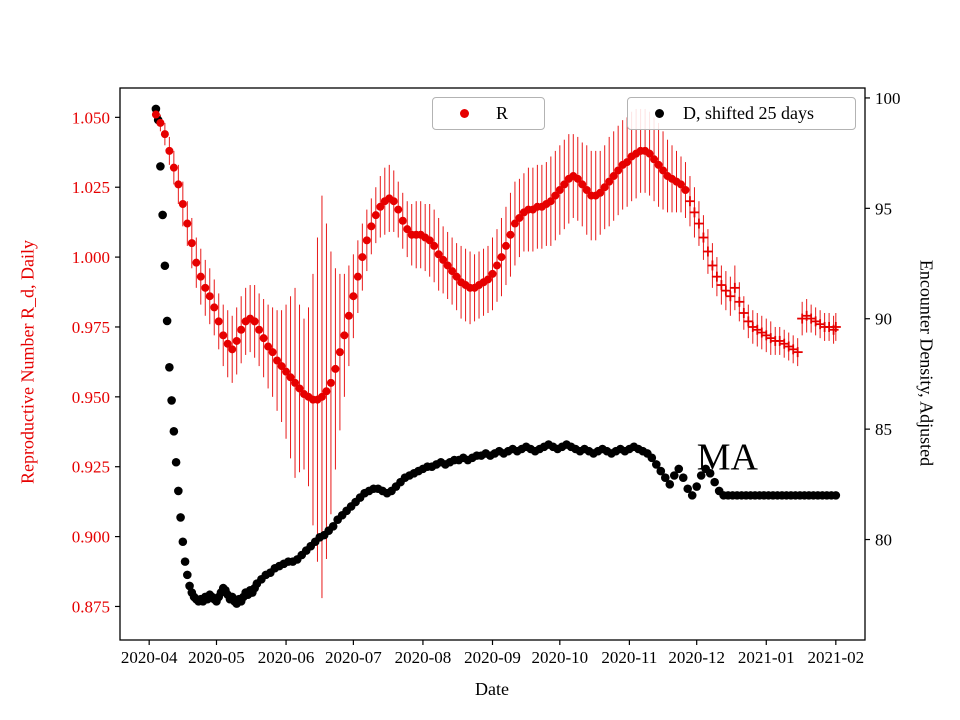 This screenshot has height=720, width=960. What do you see at coordinates (91, 537) in the screenshot?
I see `svg-text: 0.900` at bounding box center [91, 537].